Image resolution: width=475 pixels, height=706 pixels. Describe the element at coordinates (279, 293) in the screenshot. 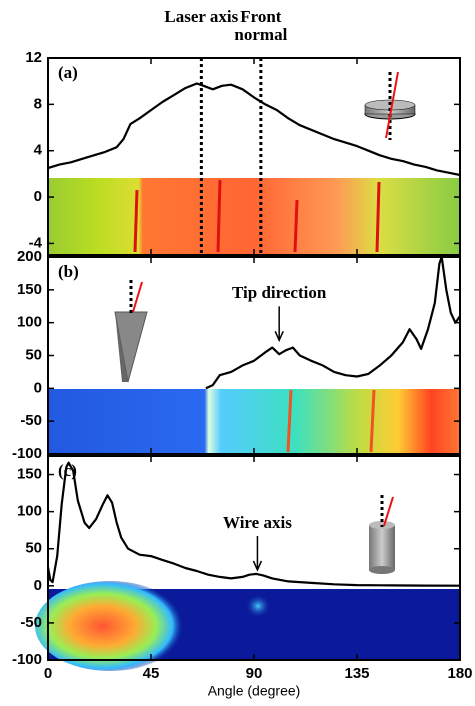

I see `annotation: Tip direction` at that location.